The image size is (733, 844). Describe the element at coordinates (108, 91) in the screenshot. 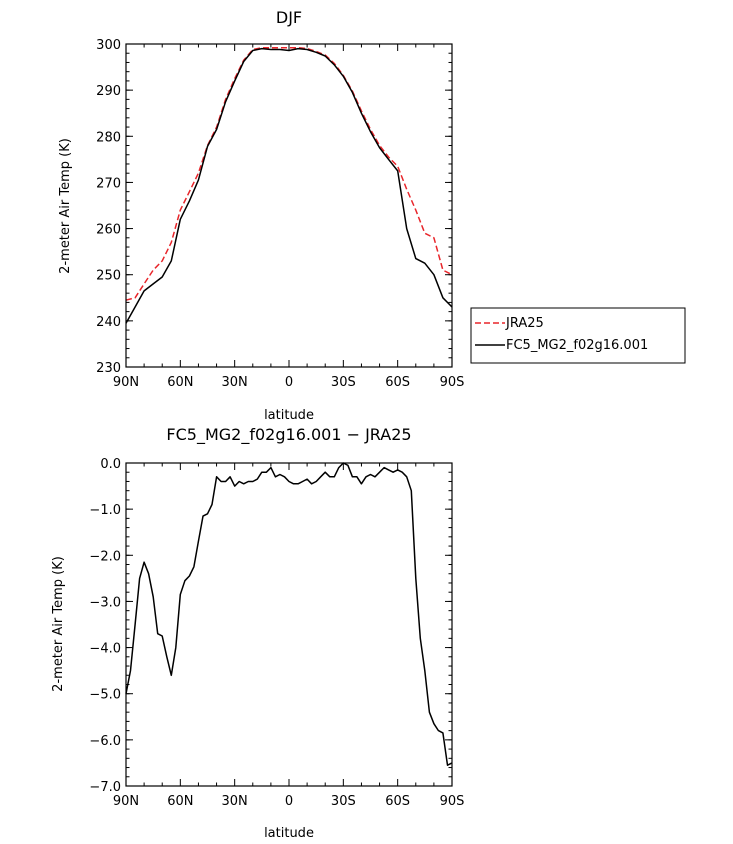

I see `y-tick-label: 290` at that location.